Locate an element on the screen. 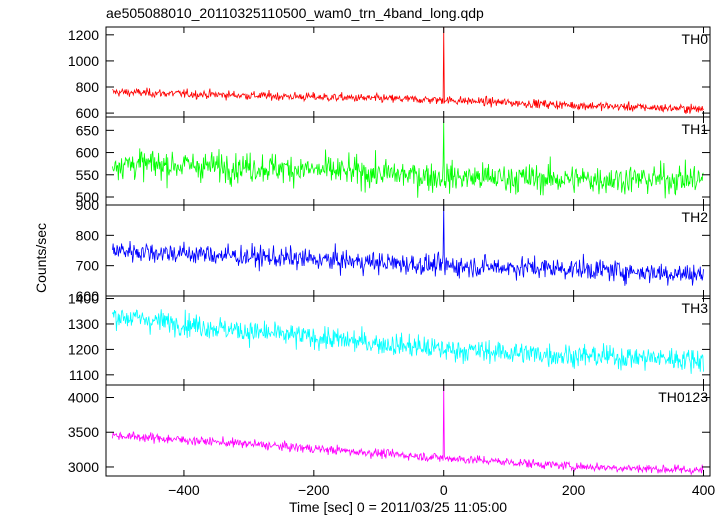 The image size is (723, 516). panel-frame-th0 is located at coordinates (408, 72).